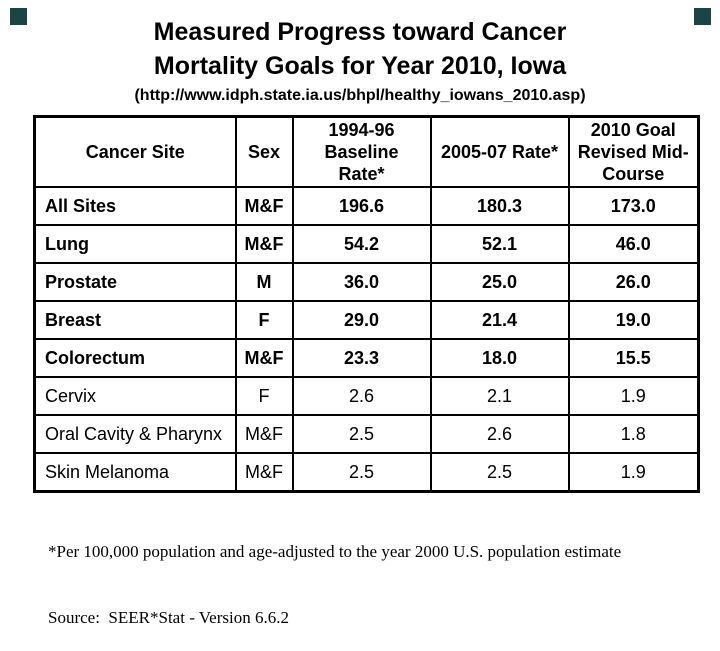 The width and height of the screenshot is (720, 651). I want to click on cell-rate: 25.0, so click(499, 282).